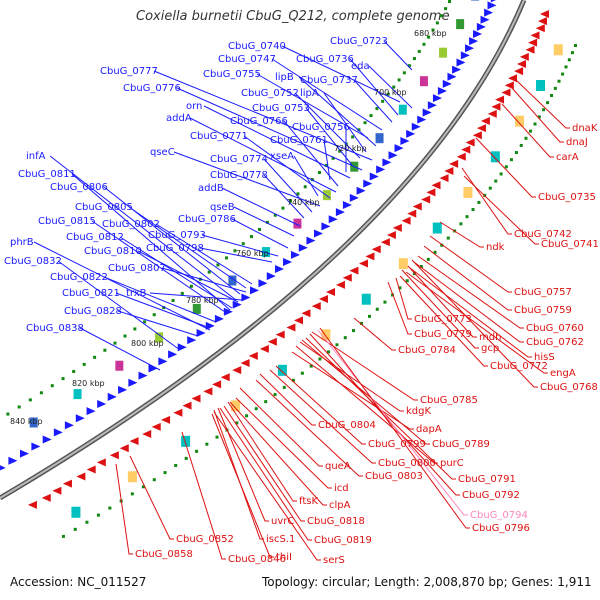  I want to click on gene-label-cbug-0802: CbuG_0802, so click(131, 224).